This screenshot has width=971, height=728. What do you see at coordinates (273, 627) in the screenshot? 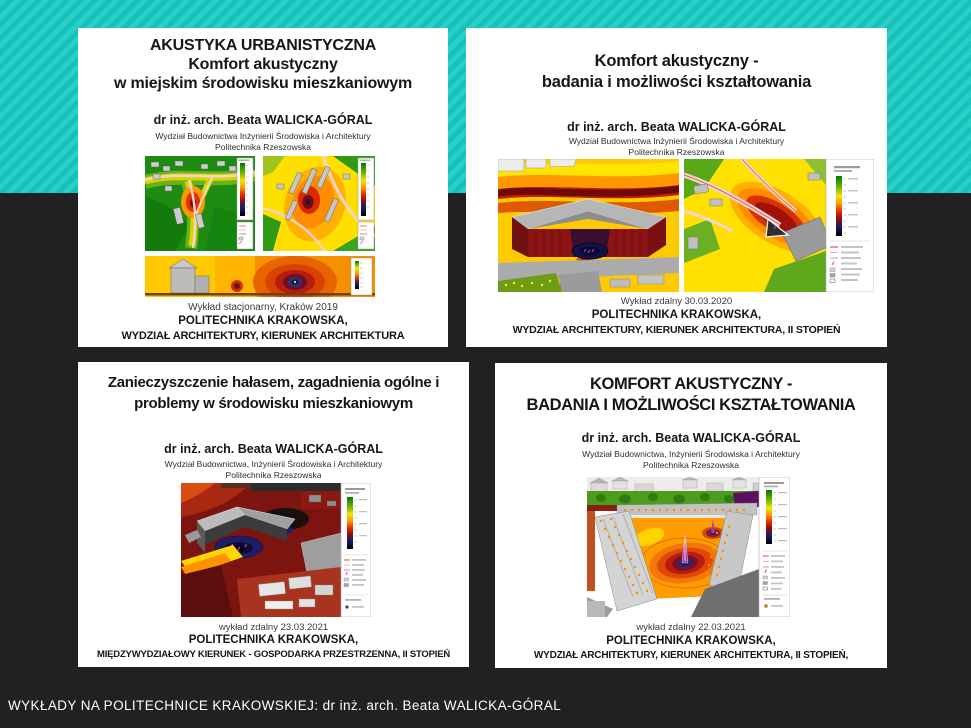
I see `lecture-note: wykład zdalny 23.03.2021` at bounding box center [273, 627].